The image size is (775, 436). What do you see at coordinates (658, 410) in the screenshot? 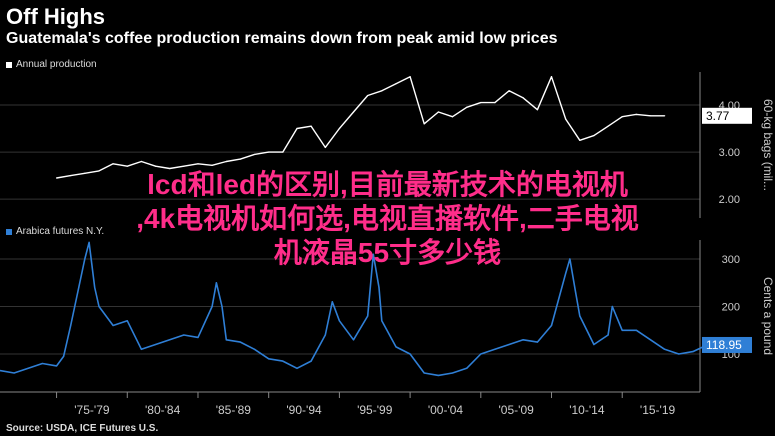
I see `x-tick-label: '15-'19` at bounding box center [658, 410].